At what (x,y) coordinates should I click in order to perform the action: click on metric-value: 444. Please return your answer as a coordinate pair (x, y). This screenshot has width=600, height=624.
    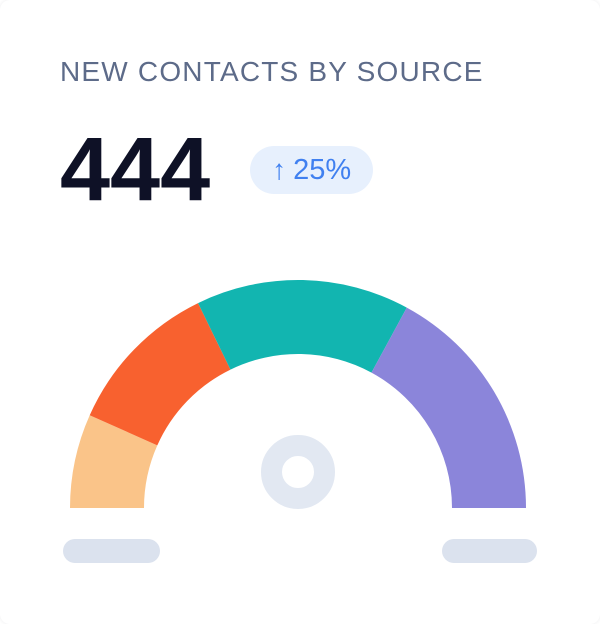
    Looking at the image, I should click on (135, 170).